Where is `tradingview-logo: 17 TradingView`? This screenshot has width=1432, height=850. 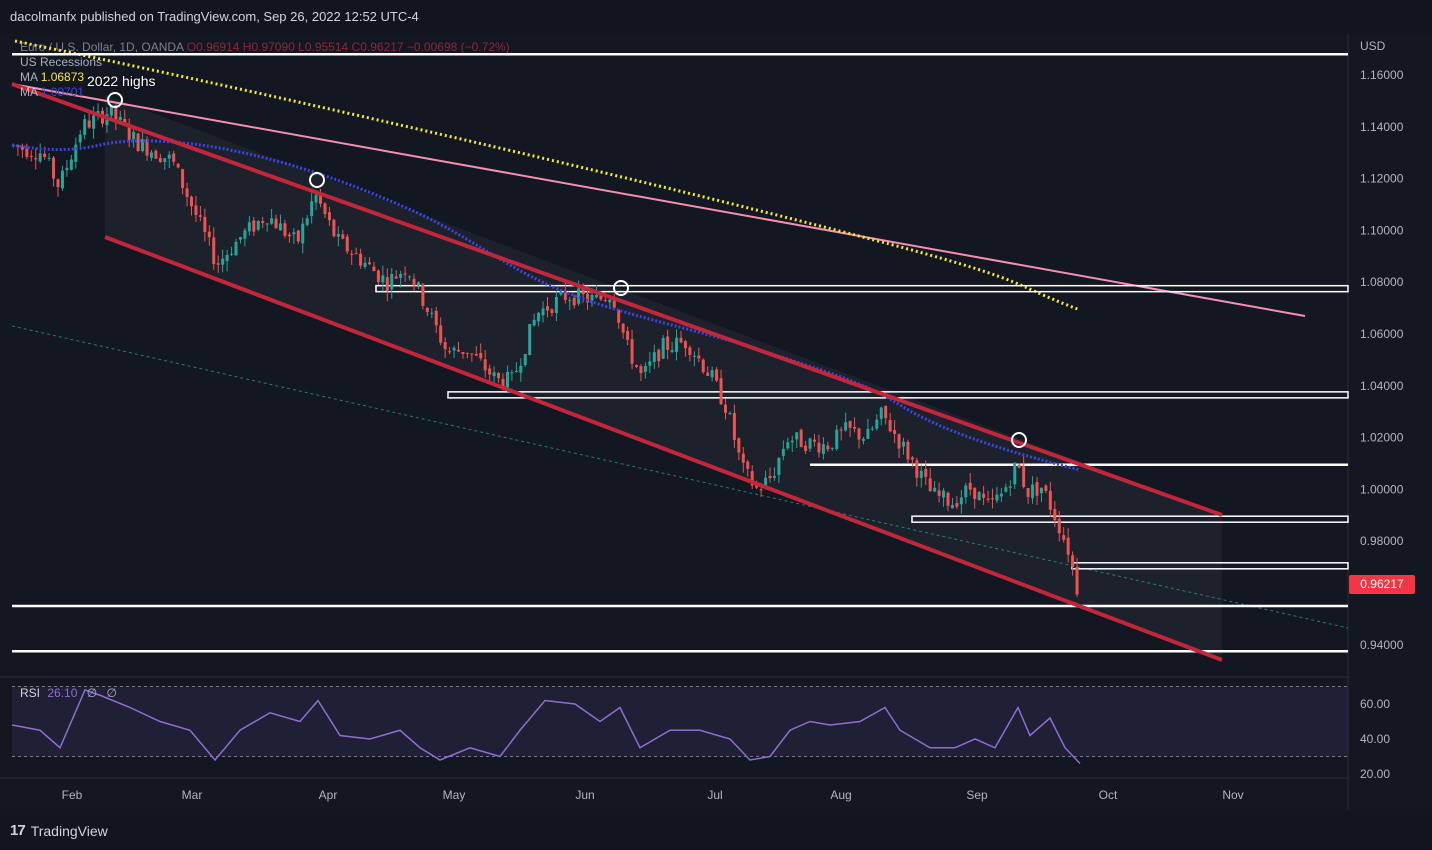 tradingview-logo: 17 TradingView is located at coordinates (59, 830).